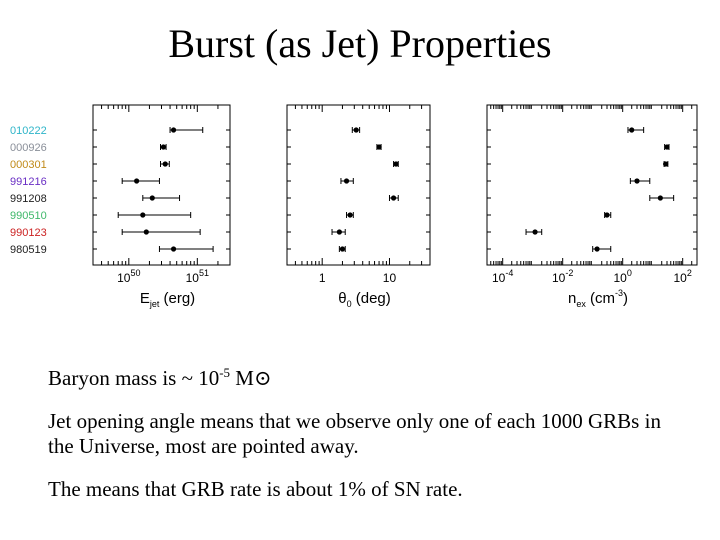  I want to click on bullet-baryon-exponent: -5, so click(225, 372).